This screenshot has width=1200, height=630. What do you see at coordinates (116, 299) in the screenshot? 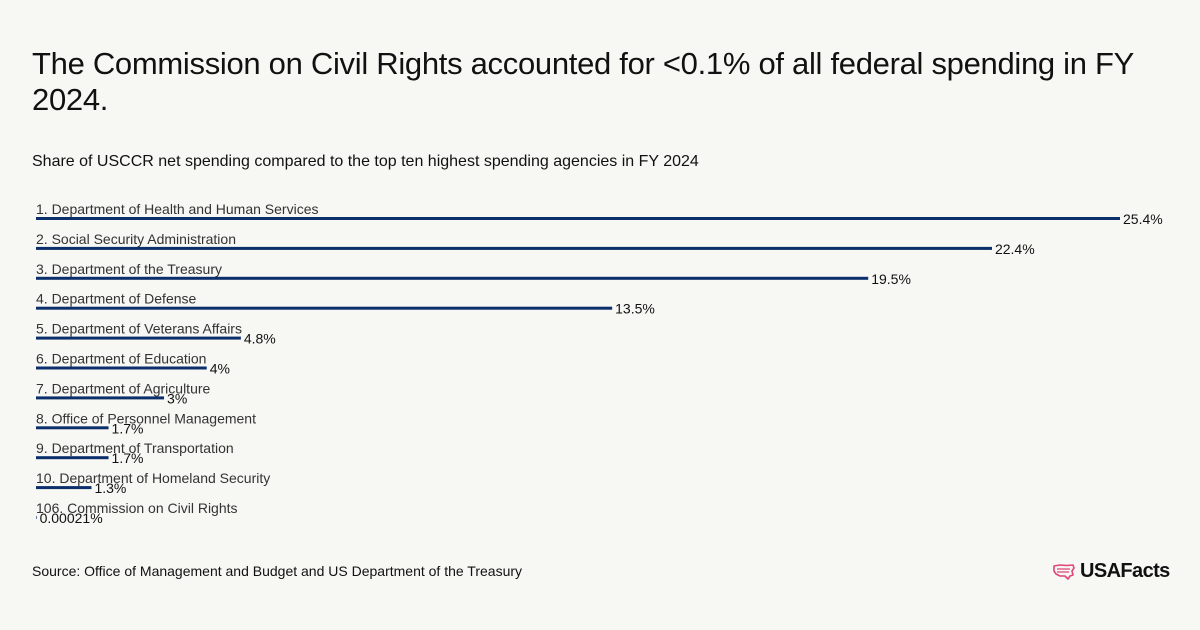
I see `bar-label: 4. Department of Defense` at bounding box center [116, 299].